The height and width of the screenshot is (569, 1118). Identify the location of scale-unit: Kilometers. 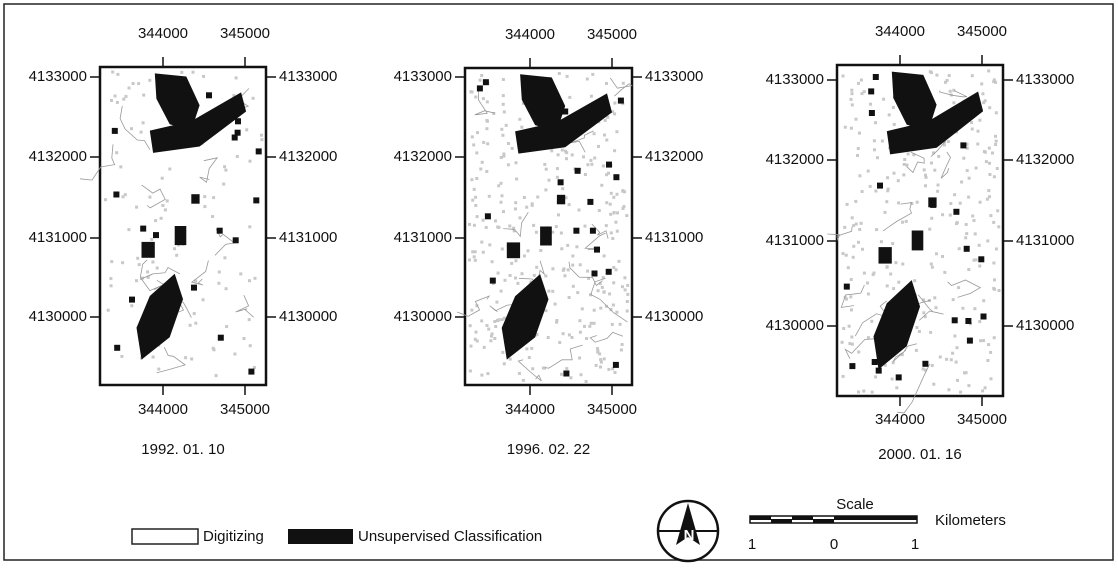
(970, 520).